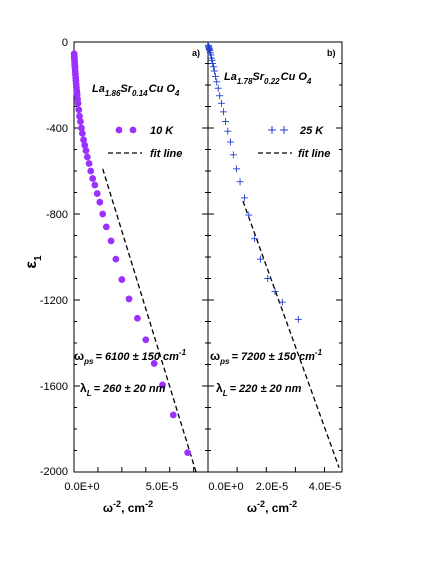  What do you see at coordinates (291, 334) in the screenshot?
I see `fit-line-b` at bounding box center [291, 334].